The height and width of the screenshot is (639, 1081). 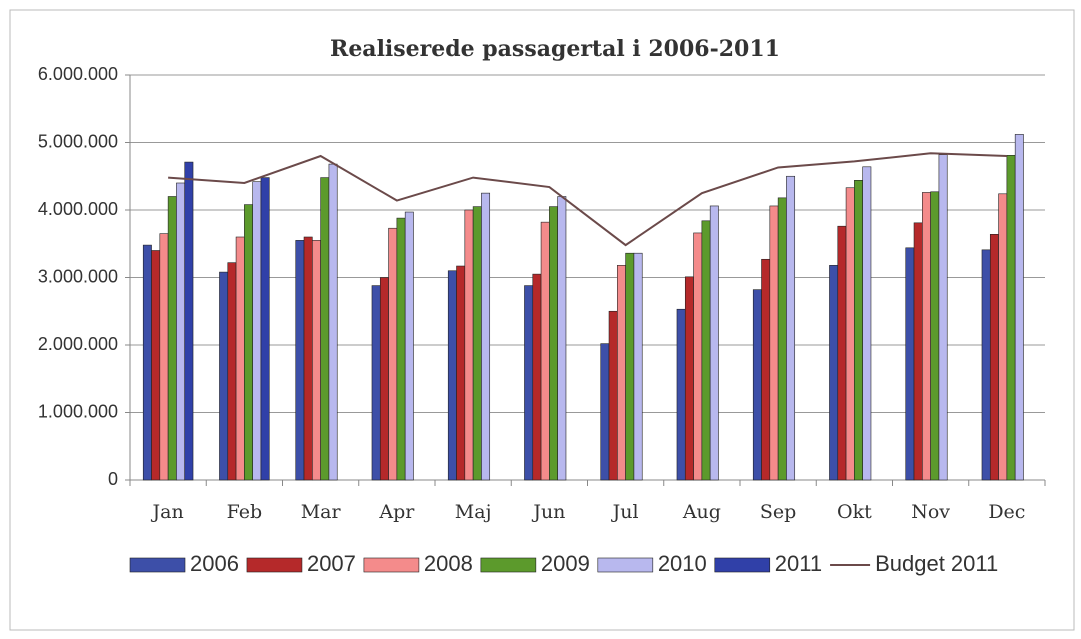 What do you see at coordinates (78, 141) in the screenshot?
I see `y-tick-label: 5.000.000` at bounding box center [78, 141].